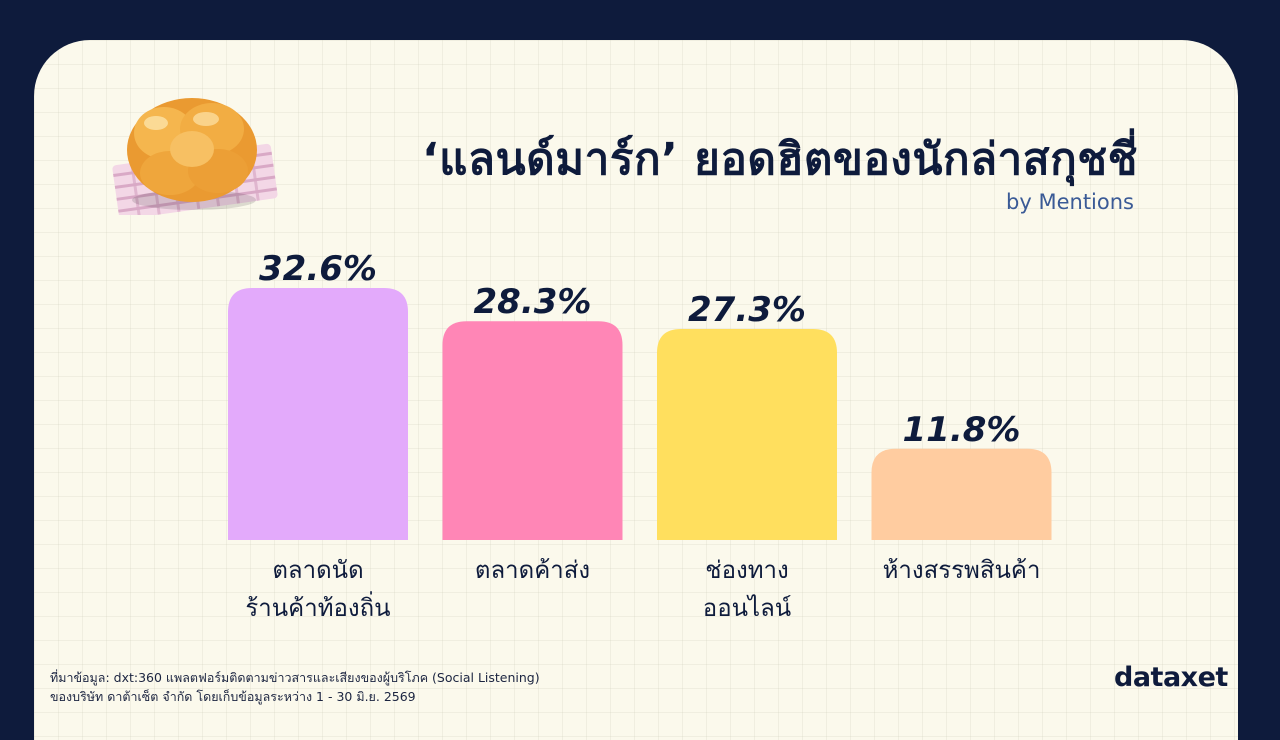 This screenshot has height=740, width=1280. Describe the element at coordinates (195, 156) in the screenshot. I see `squishy-bread-icon` at that location.